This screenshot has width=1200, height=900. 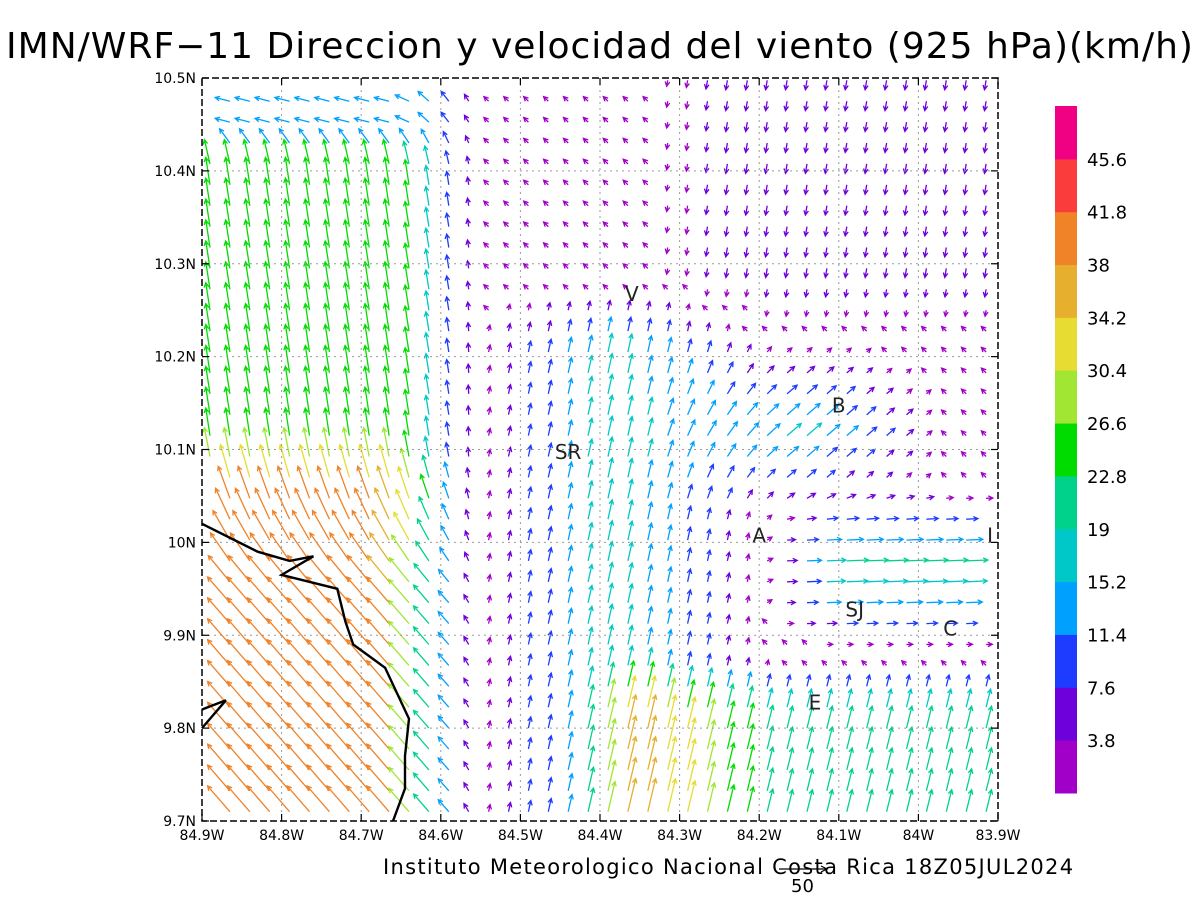 What do you see at coordinates (838, 836) in the screenshot?
I see `x-tick-label: 84.1W` at bounding box center [838, 836].